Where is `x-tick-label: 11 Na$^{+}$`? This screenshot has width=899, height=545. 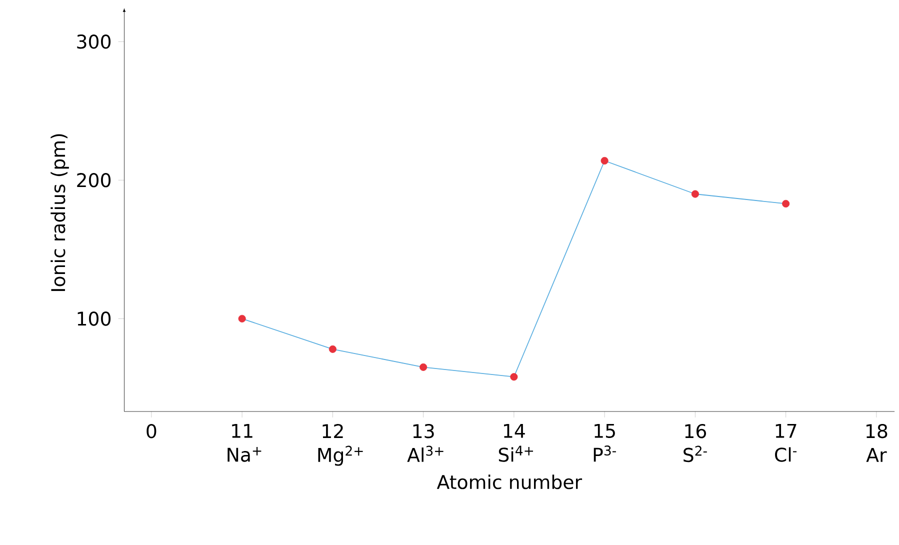 x-tick-label: 11 Na$^{+}$ is located at coordinates (245, 443).